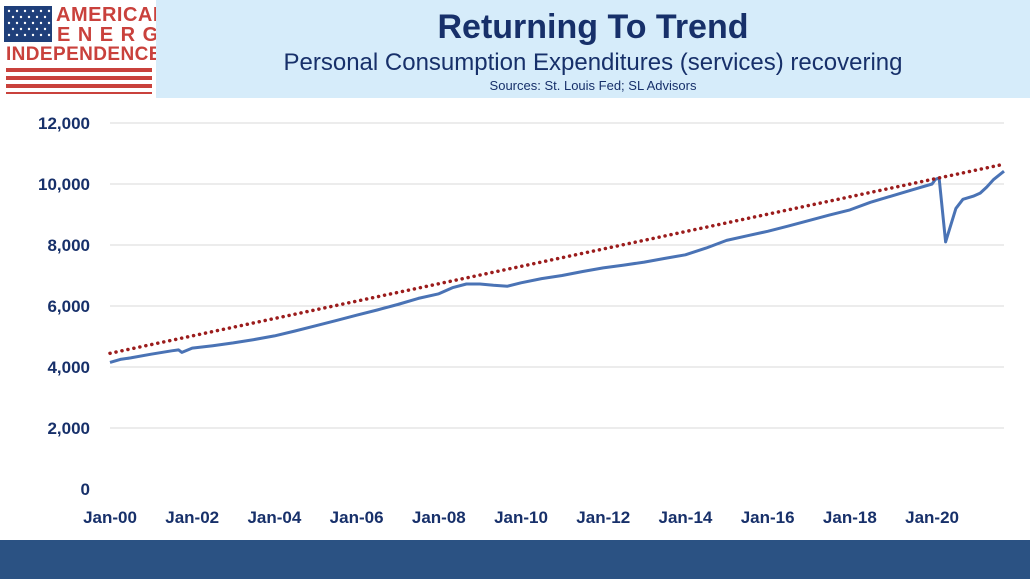 This screenshot has height=579, width=1030. Describe the element at coordinates (768, 517) in the screenshot. I see `x-tick-label: Jan-16` at that location.